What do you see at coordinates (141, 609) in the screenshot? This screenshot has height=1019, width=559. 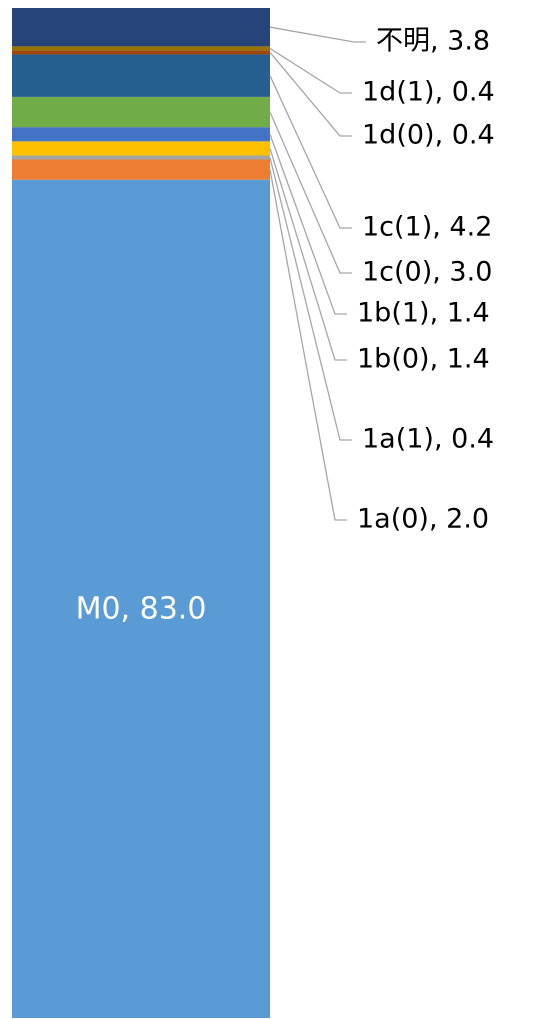 I see `data-label-m0: M0, 83.0` at bounding box center [141, 609].